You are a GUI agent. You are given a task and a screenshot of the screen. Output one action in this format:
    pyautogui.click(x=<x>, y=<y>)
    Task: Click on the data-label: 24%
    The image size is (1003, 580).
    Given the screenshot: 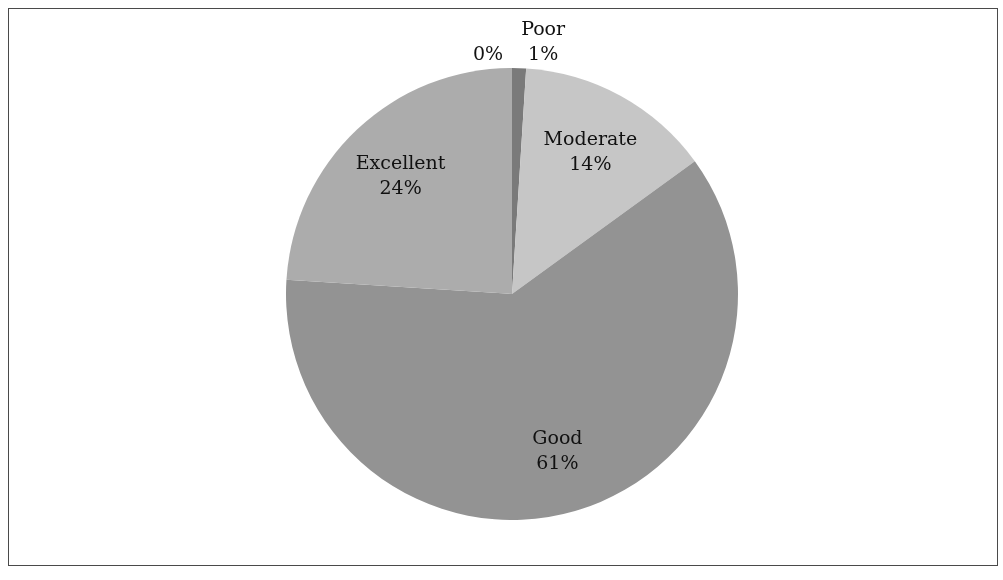 What is the action you would take?
    pyautogui.click(x=400, y=187)
    